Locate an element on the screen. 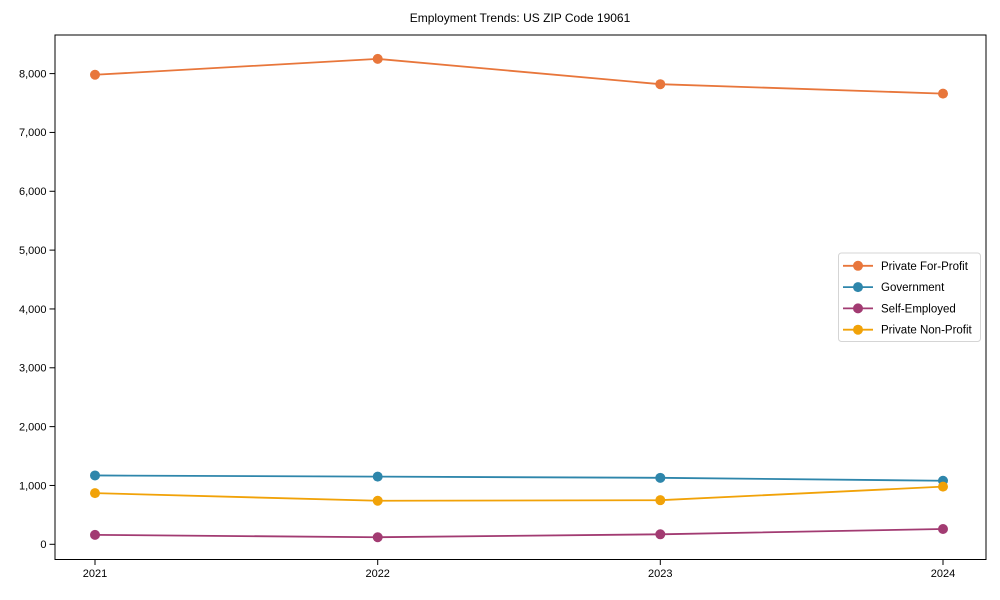 The height and width of the screenshot is (600, 1000). y-tick-label: 5,000 is located at coordinates (33, 251).